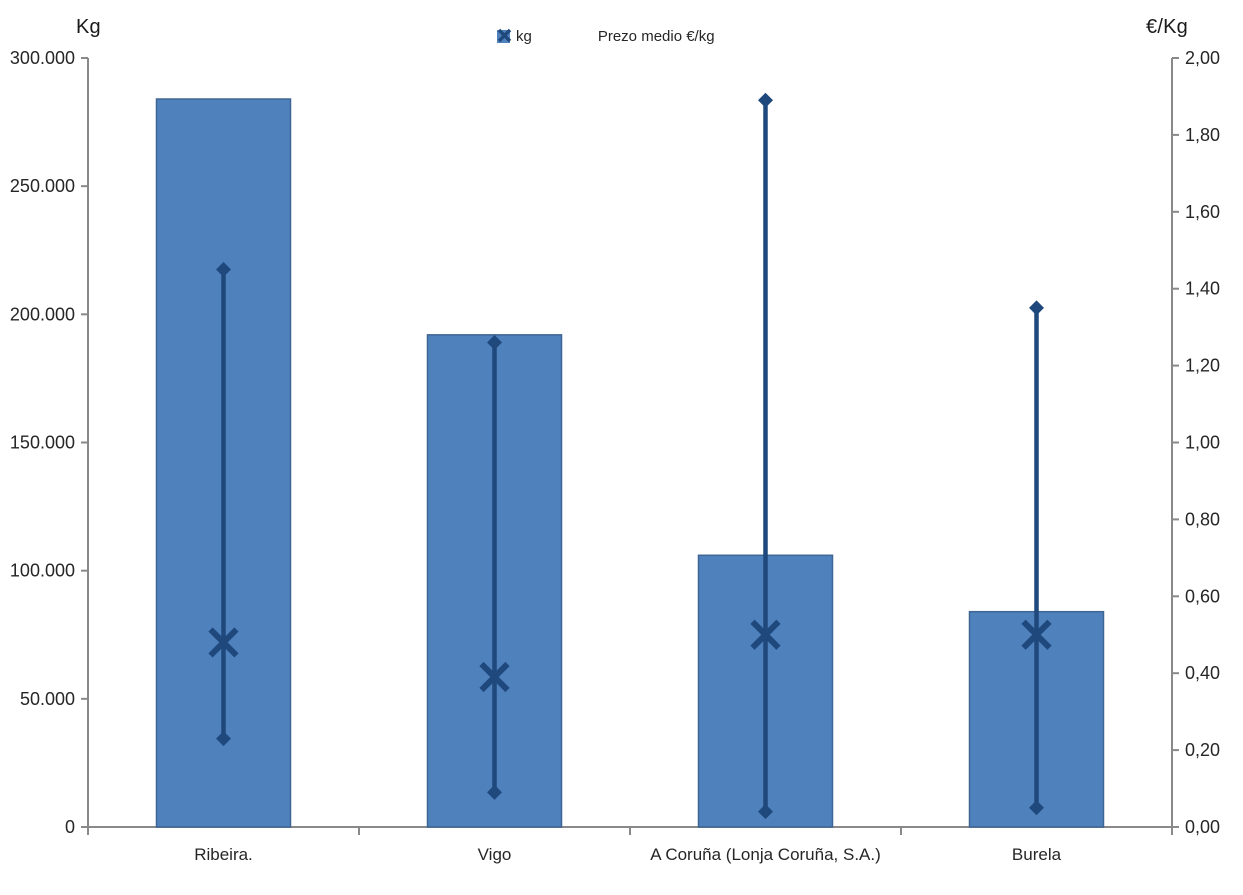 This screenshot has height=895, width=1243. I want to click on right-axis-tick-label: 1,60, so click(1202, 212).